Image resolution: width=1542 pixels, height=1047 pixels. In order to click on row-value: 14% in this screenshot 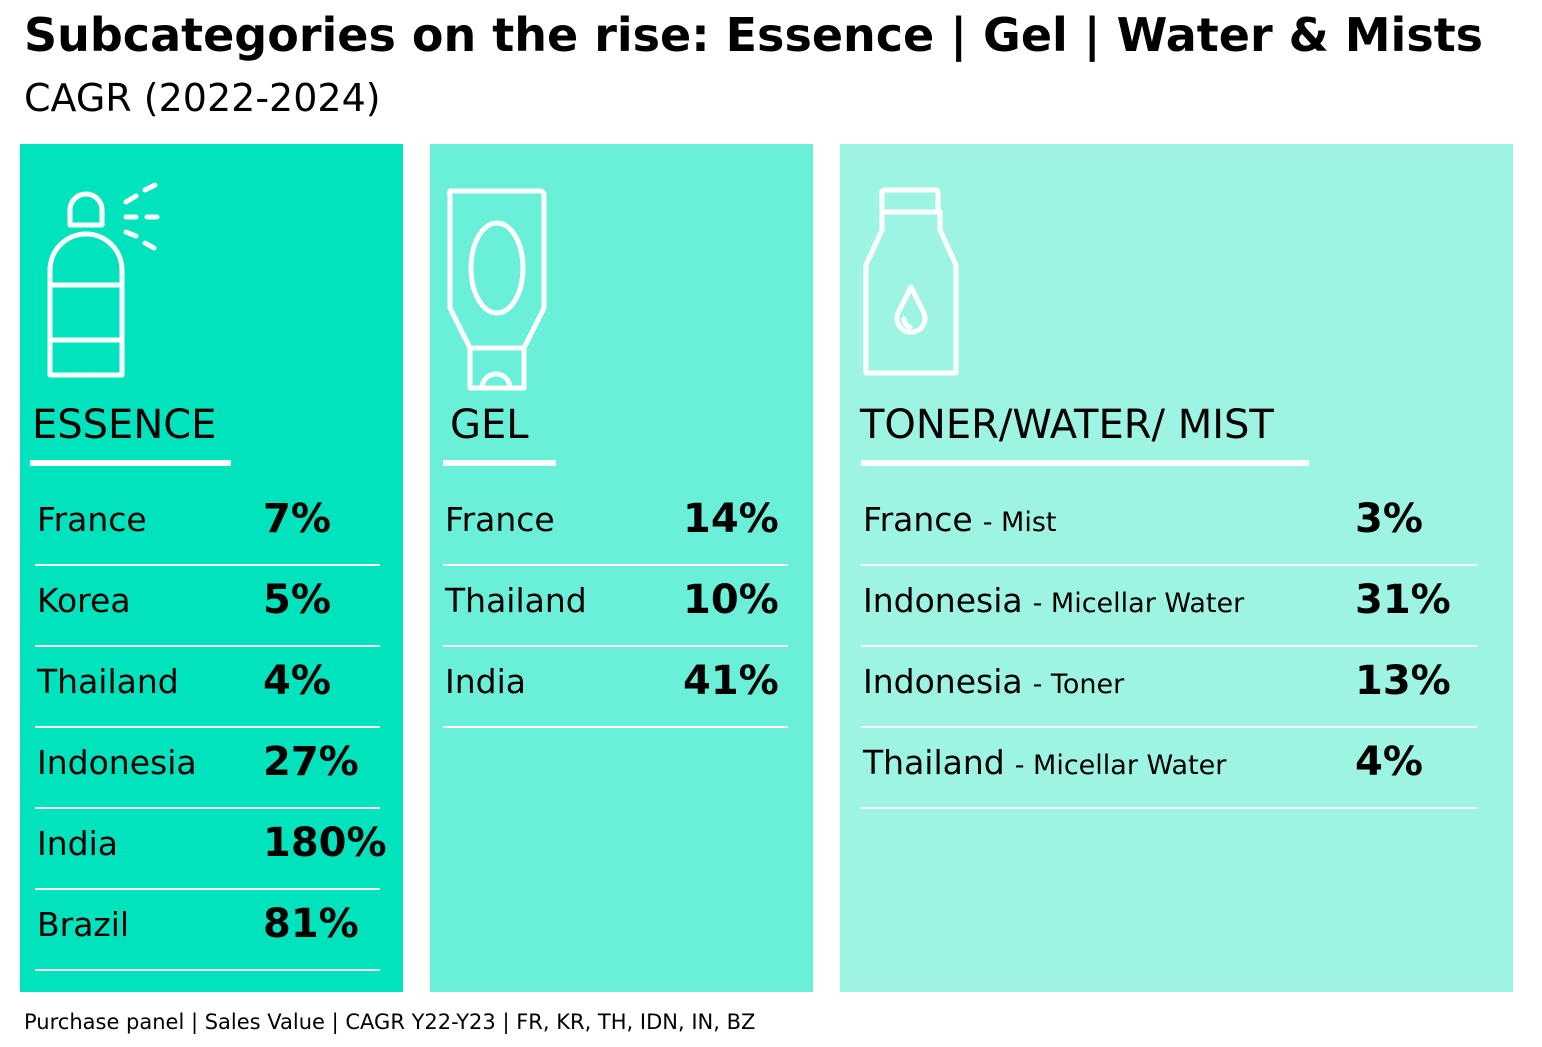, I will do `click(731, 519)`.